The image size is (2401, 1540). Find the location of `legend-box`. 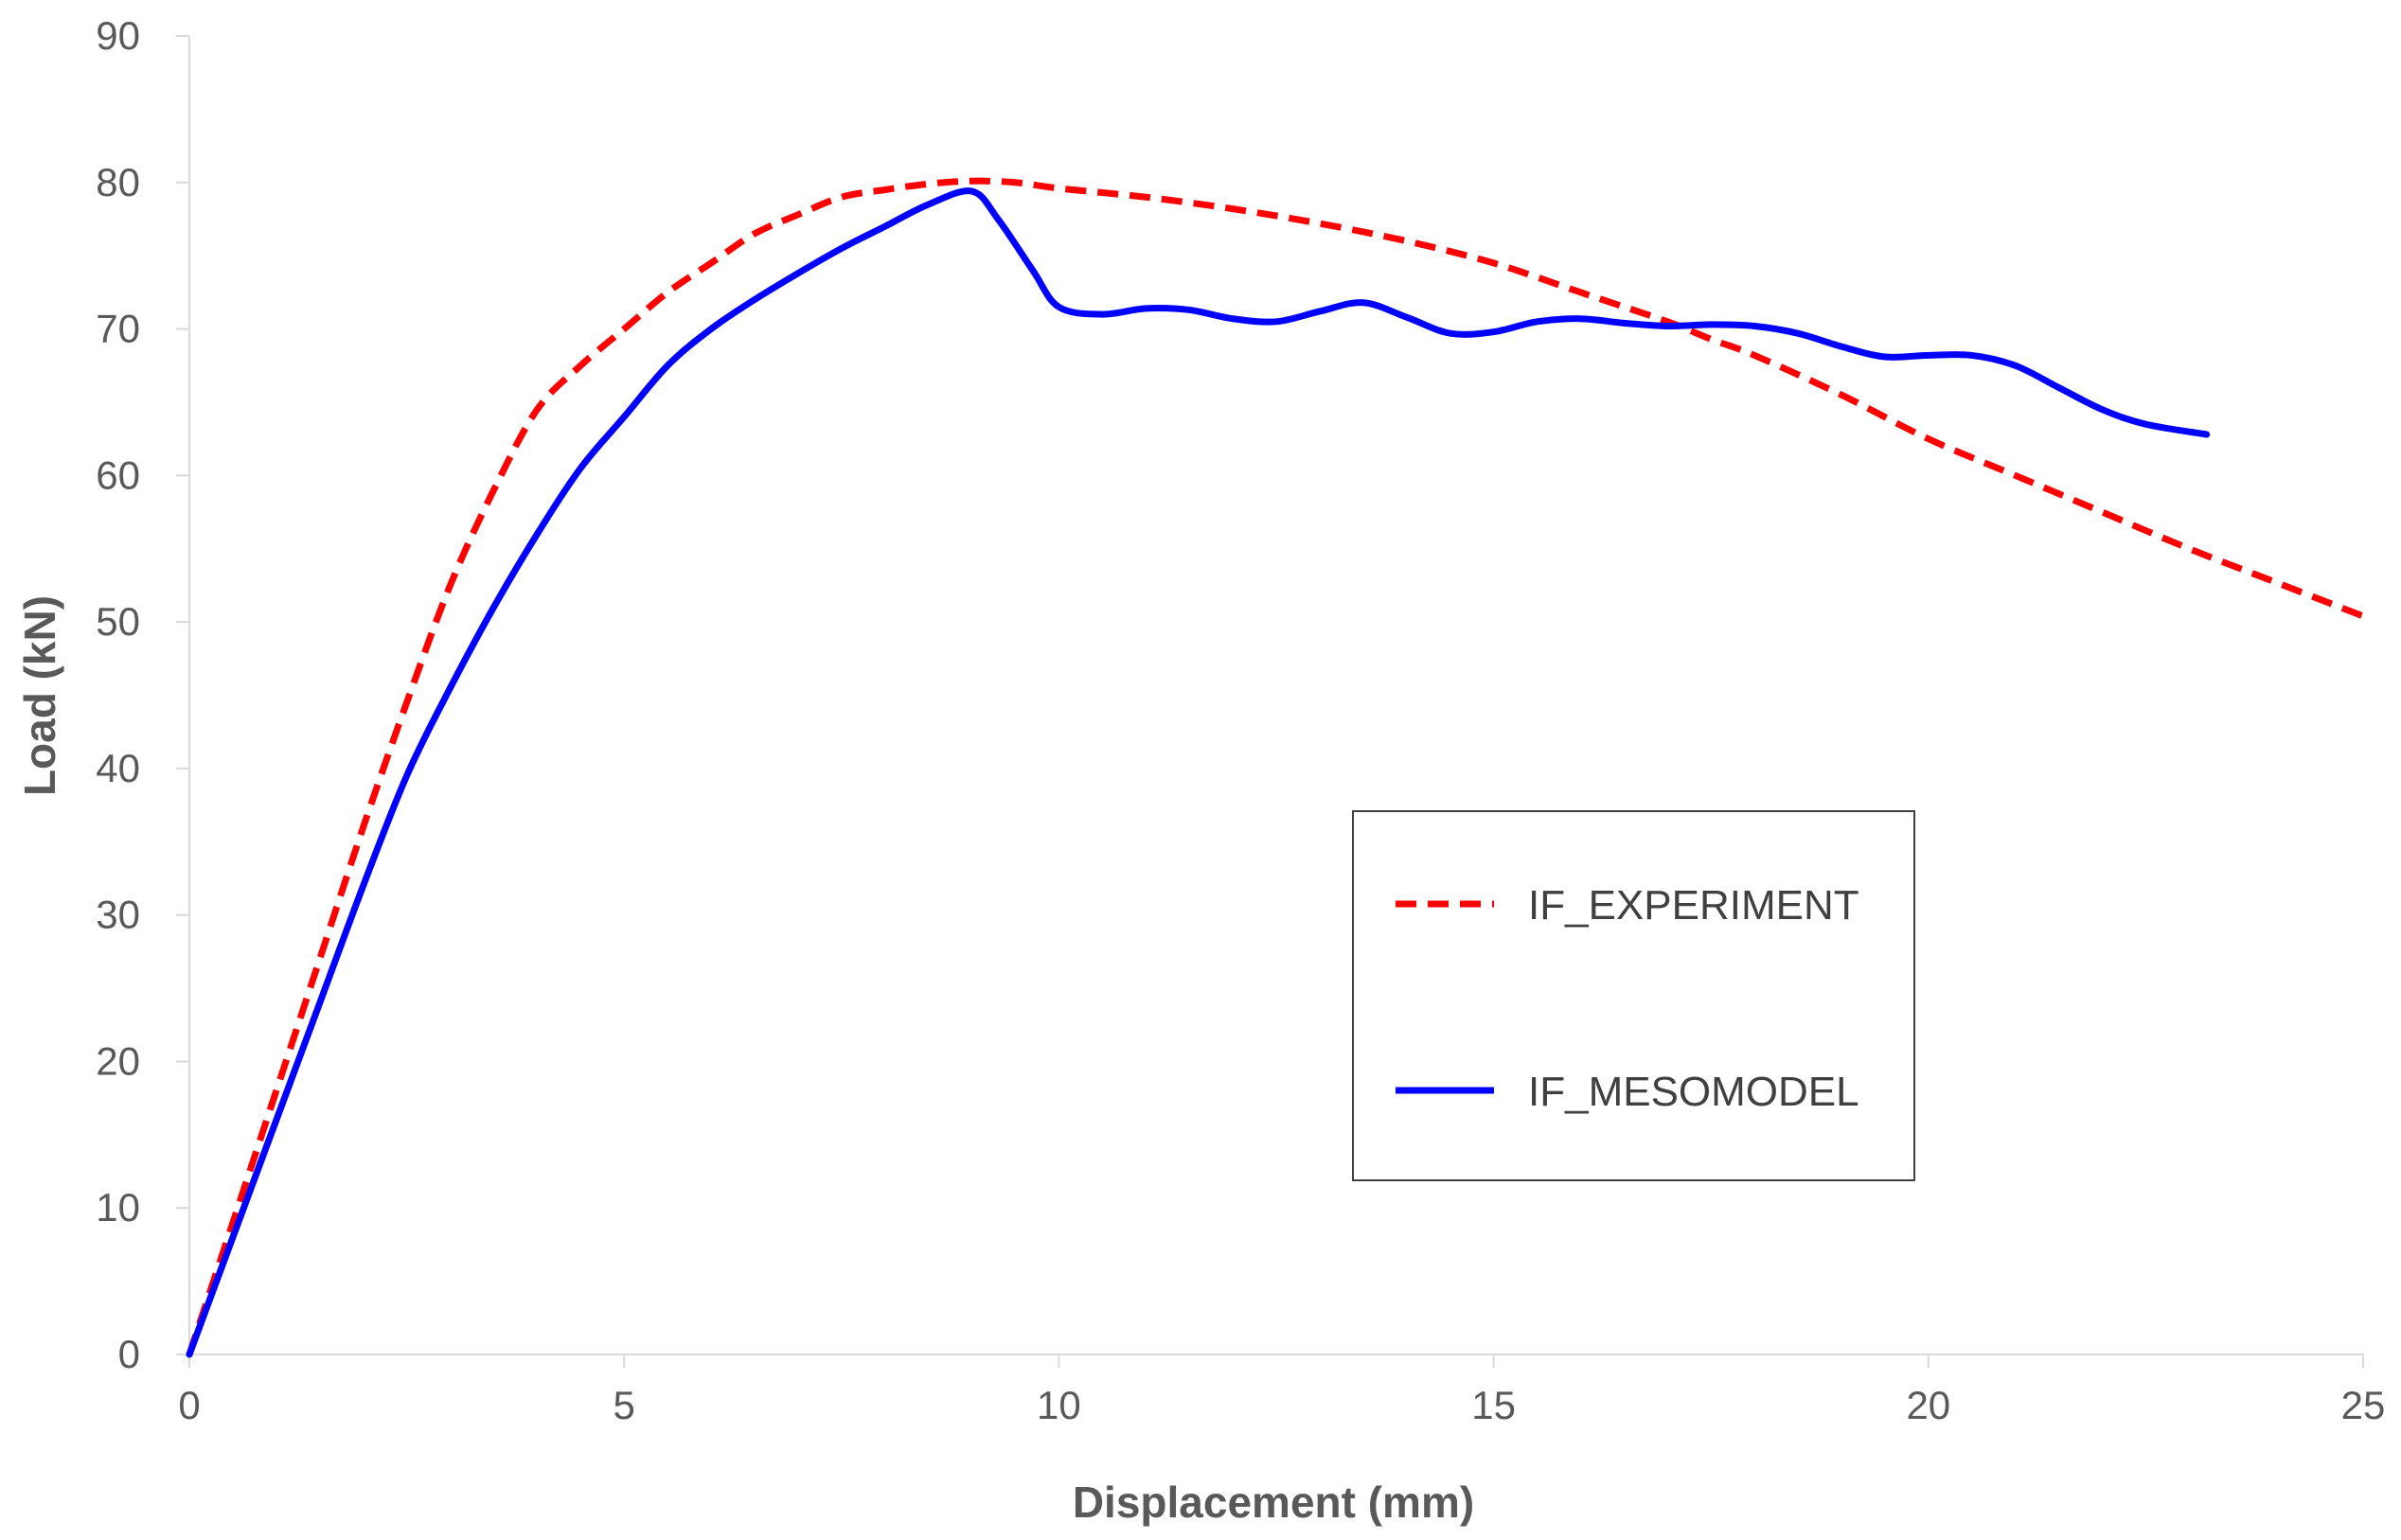

legend-box is located at coordinates (1633, 996).